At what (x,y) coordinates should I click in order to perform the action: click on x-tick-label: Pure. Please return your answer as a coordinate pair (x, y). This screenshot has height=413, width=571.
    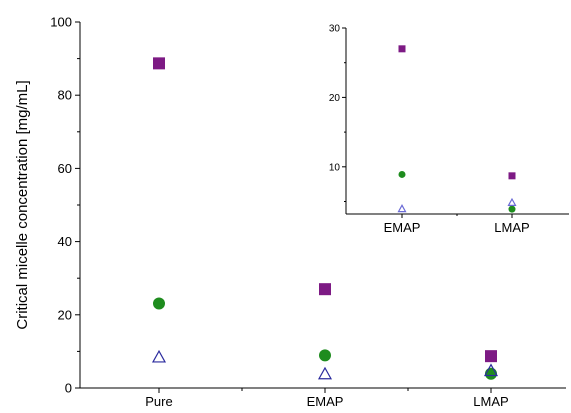
    Looking at the image, I should click on (158, 401).